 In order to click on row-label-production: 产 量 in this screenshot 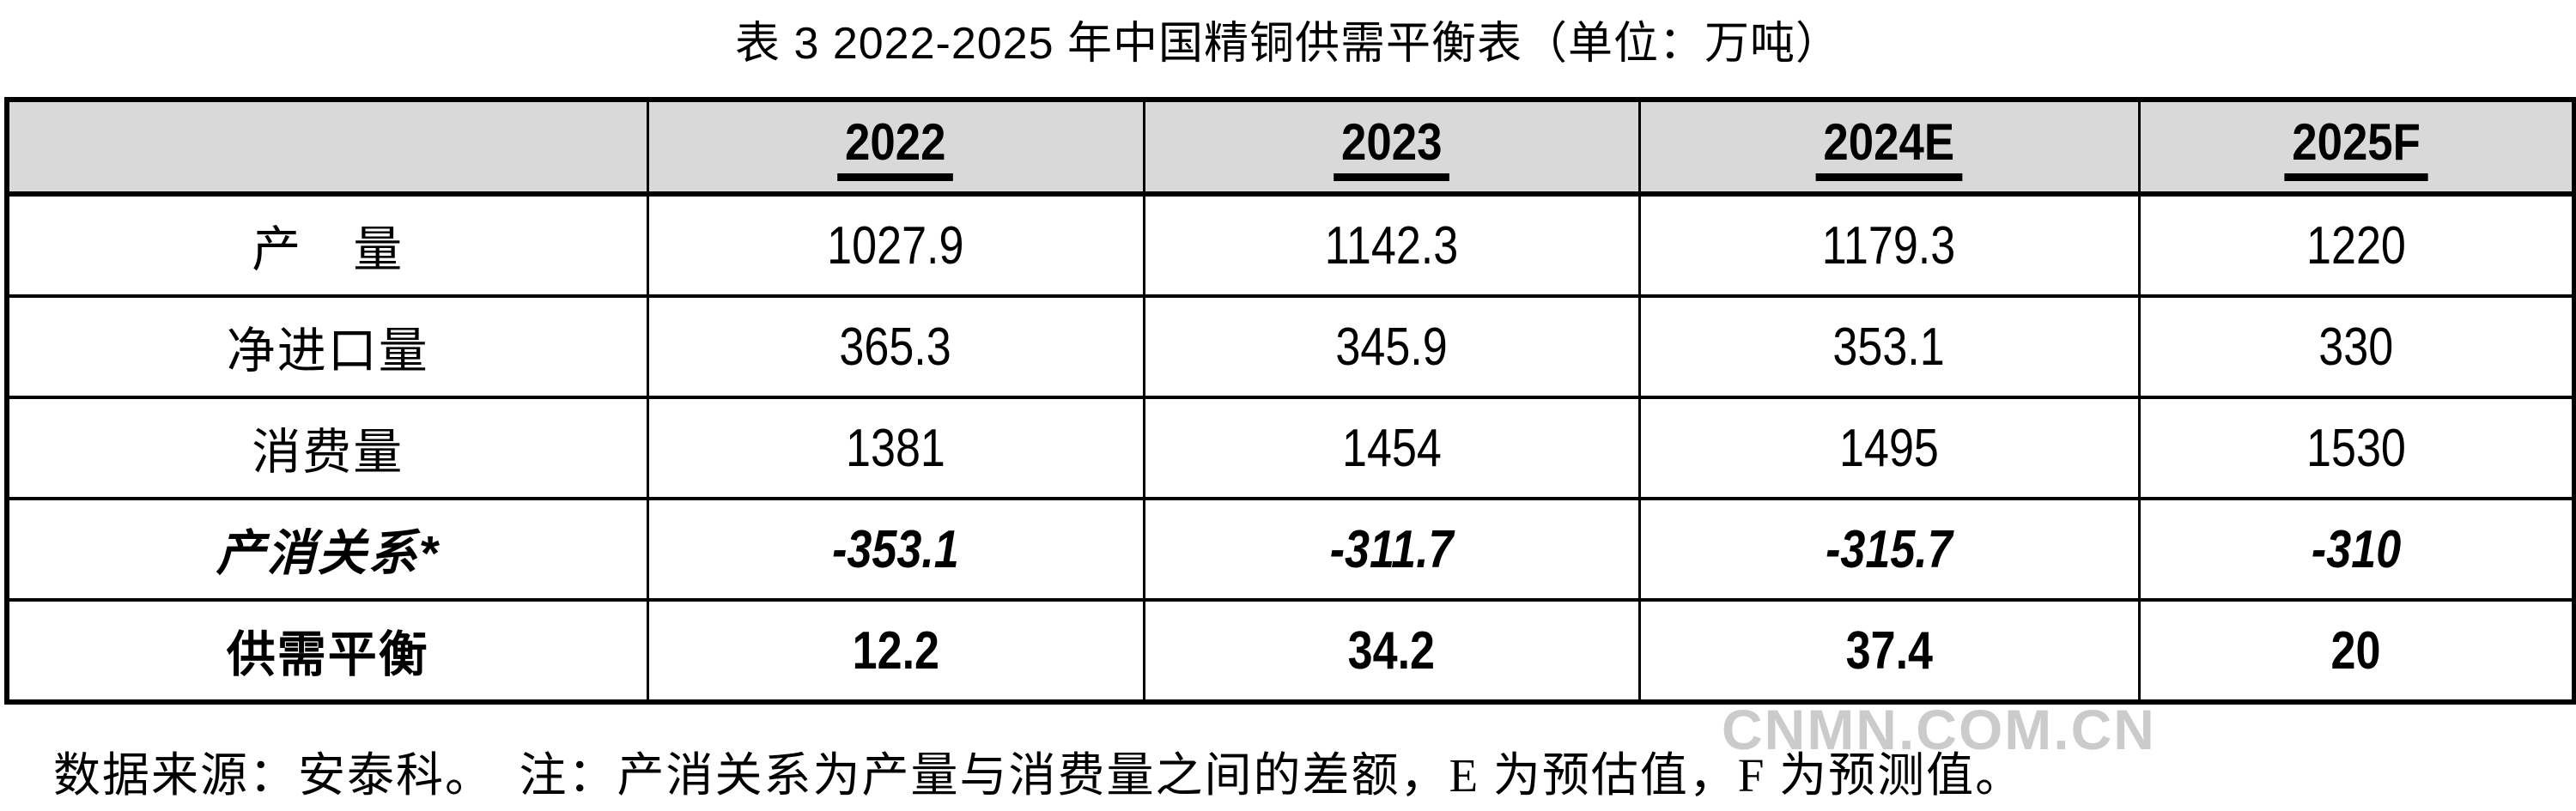, I will do `click(327, 245)`.